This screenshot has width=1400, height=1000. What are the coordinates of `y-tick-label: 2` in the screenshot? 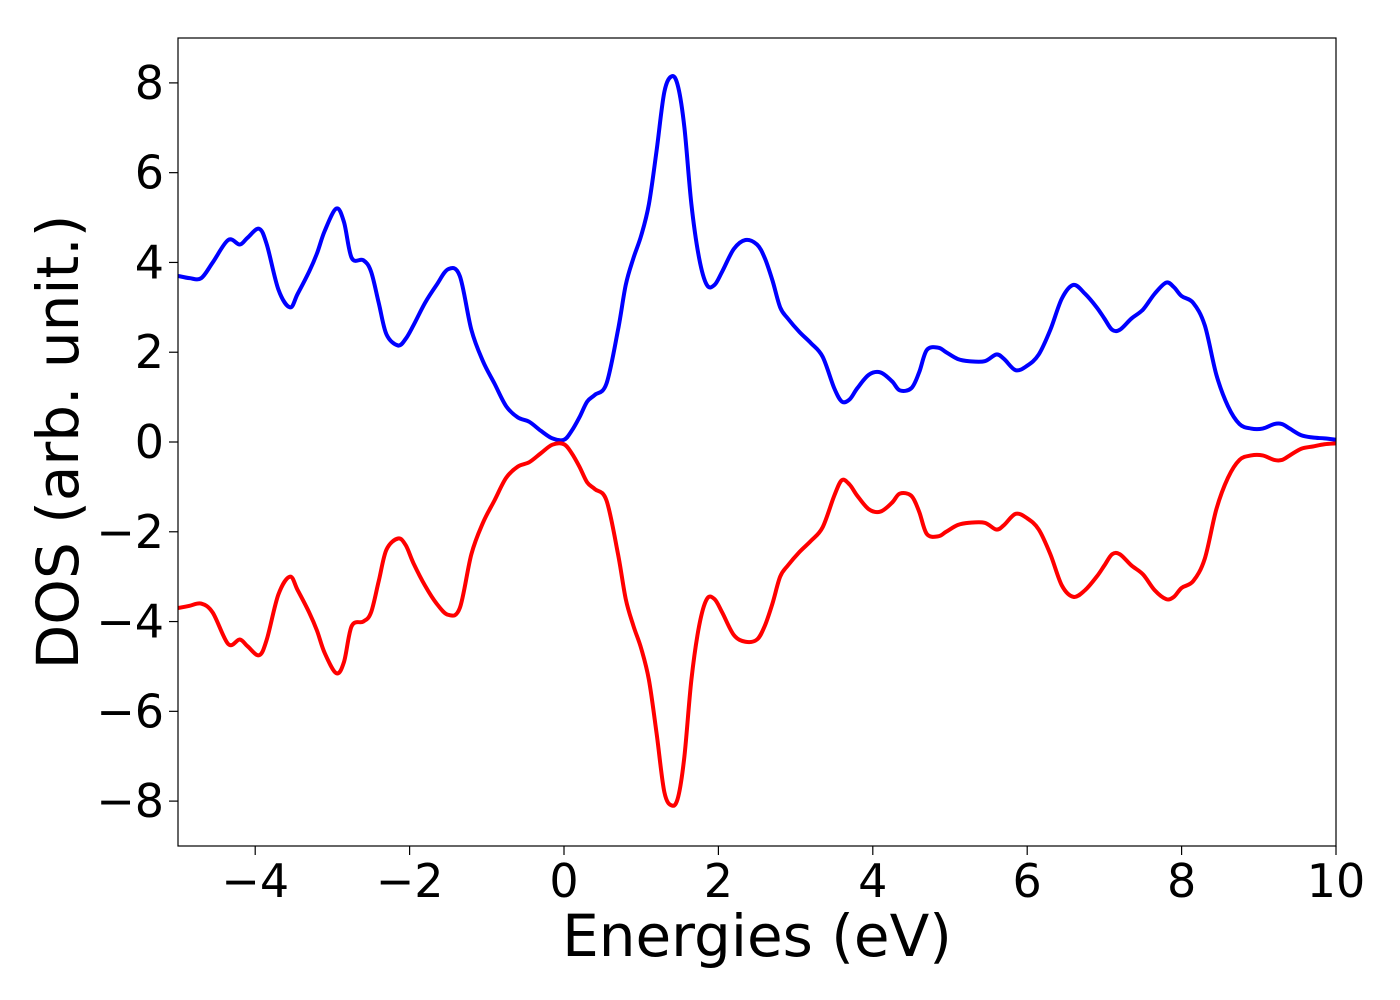 It's located at (149, 352).